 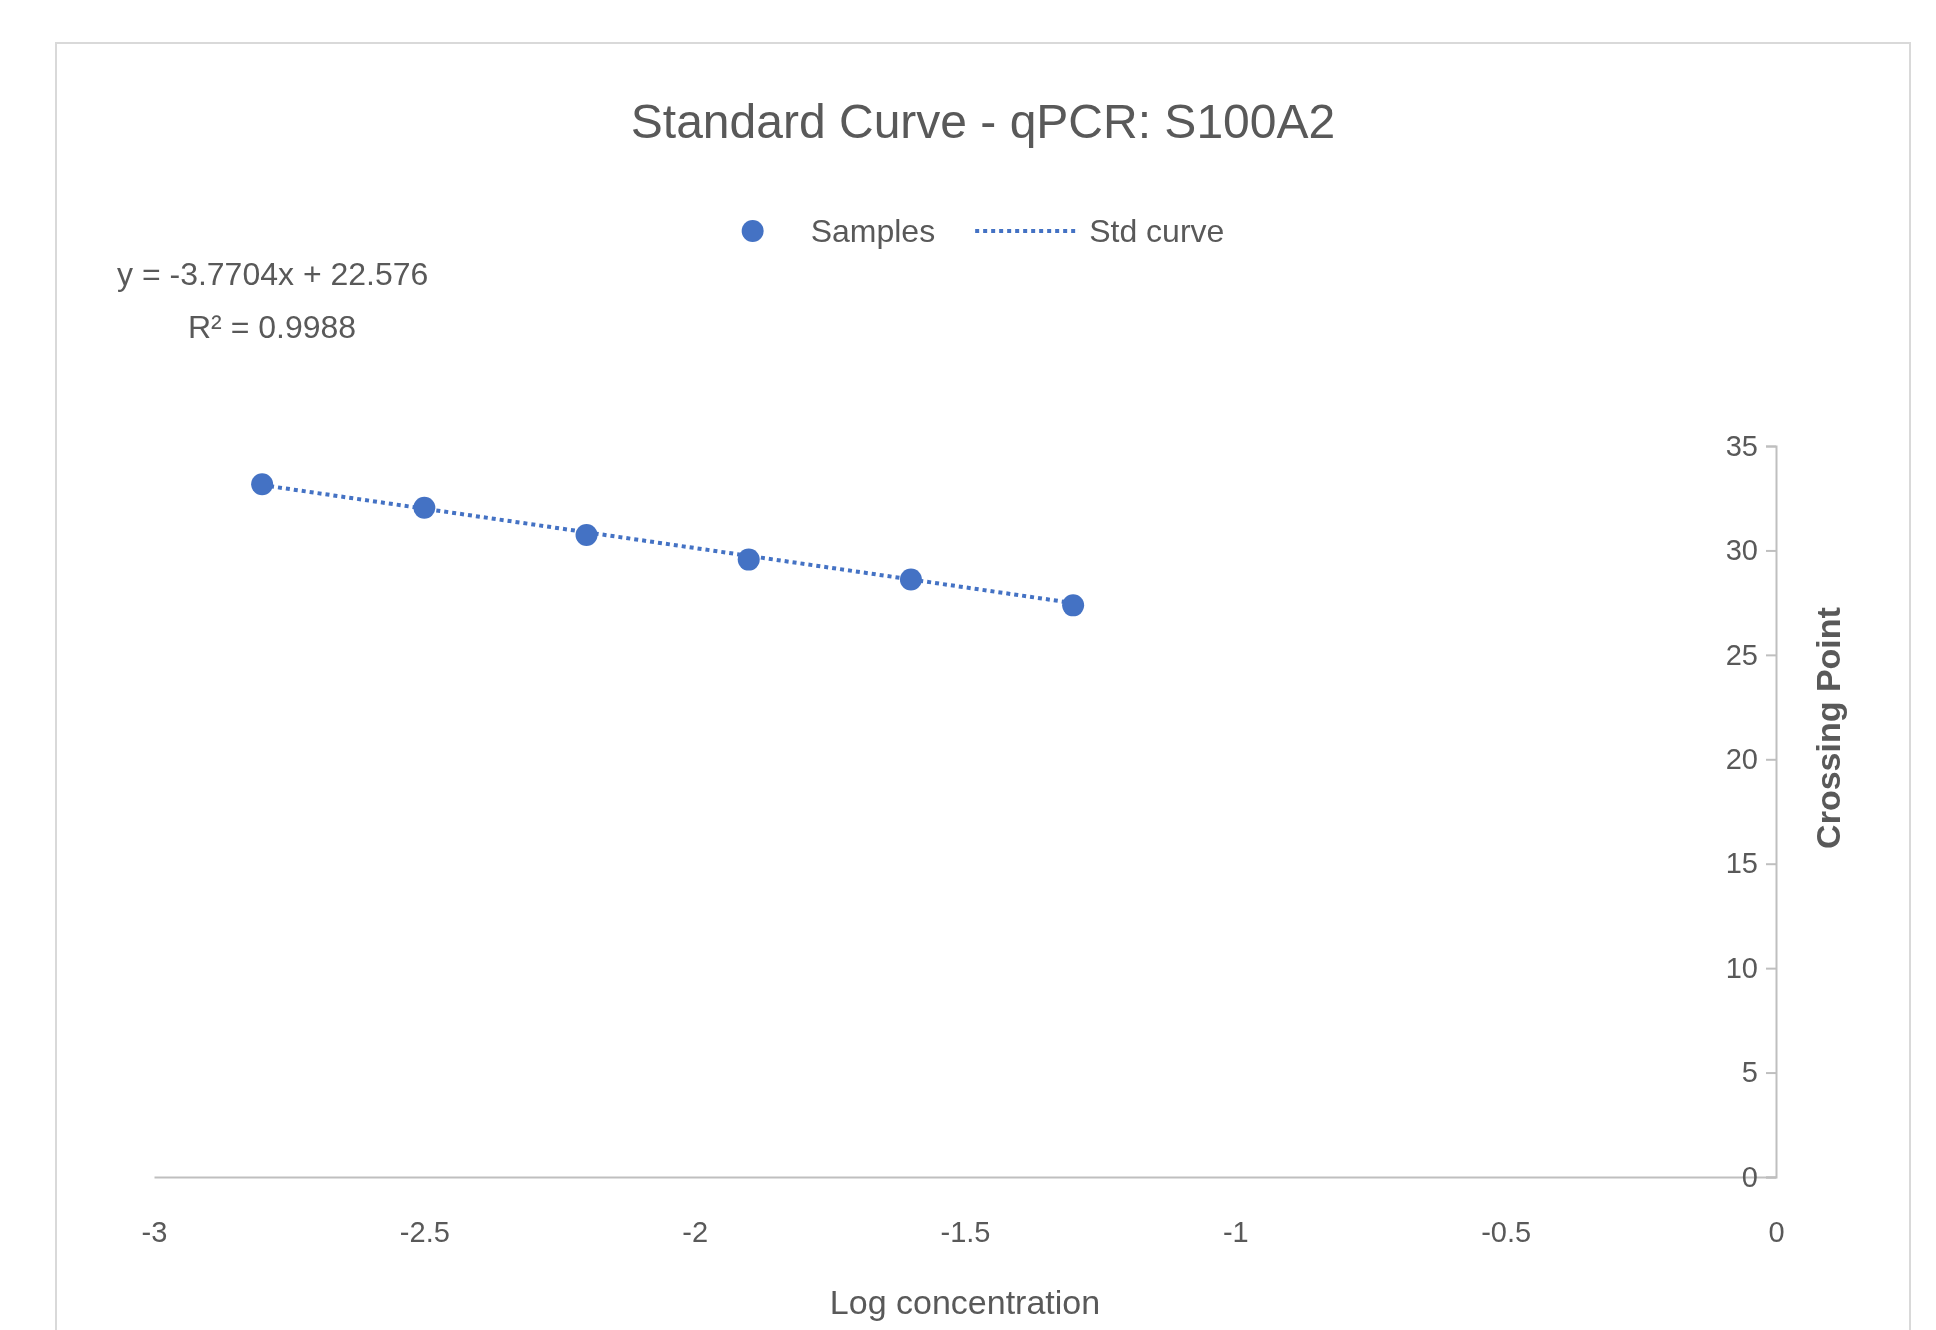 I want to click on x-tick-label: 0, so click(x=1776, y=1231).